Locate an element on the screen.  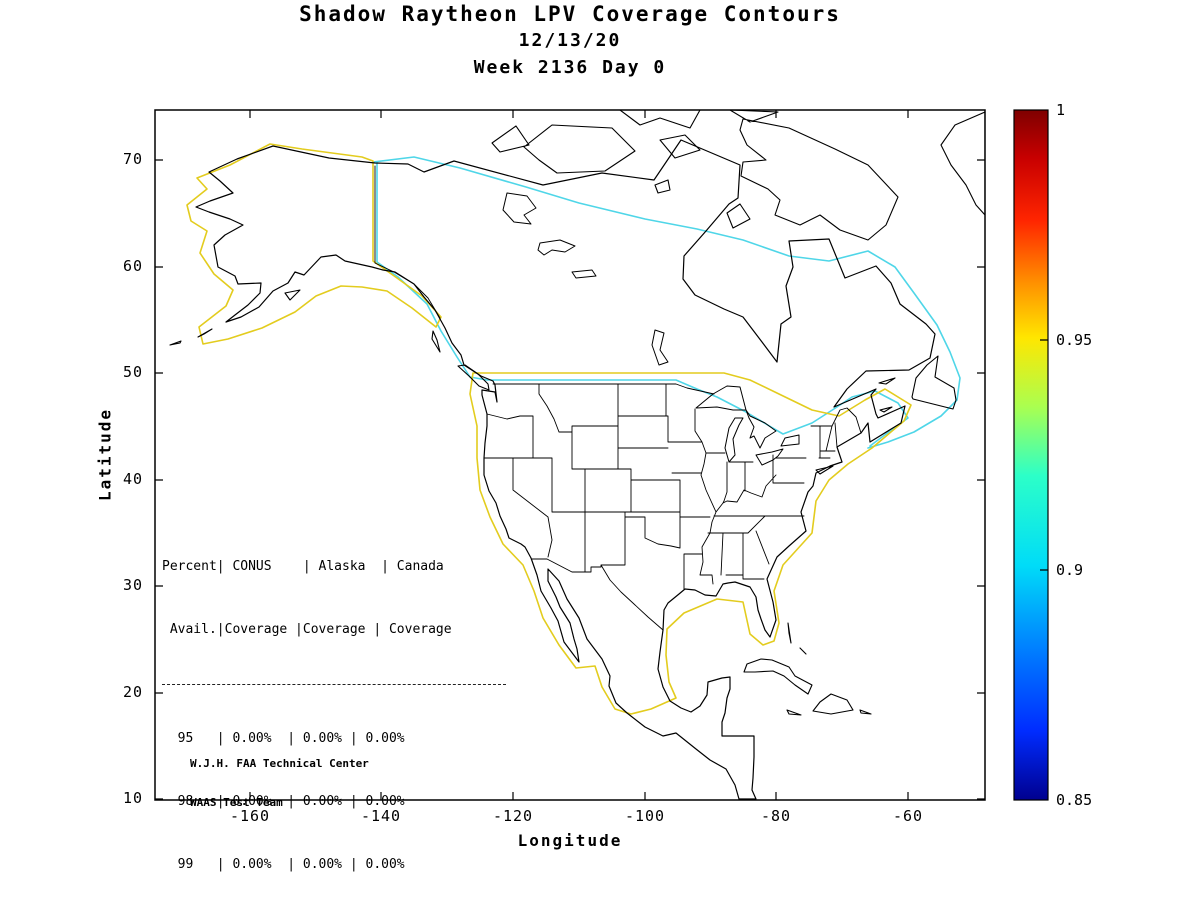
x-tick-label-2: -120 is located at coordinates (513, 816).